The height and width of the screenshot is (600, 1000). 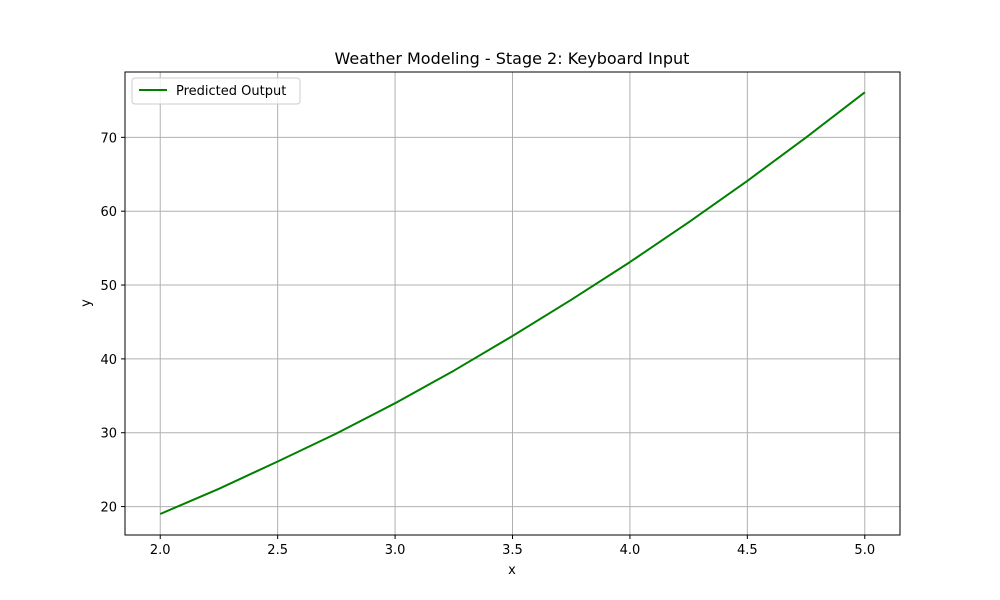 I want to click on x-tick-label: 2.0, so click(x=160, y=550).